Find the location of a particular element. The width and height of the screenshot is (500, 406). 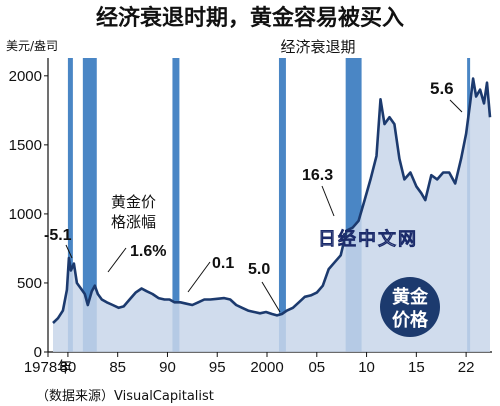

annotation-label-line1: 黄金价 is located at coordinates (133, 202).